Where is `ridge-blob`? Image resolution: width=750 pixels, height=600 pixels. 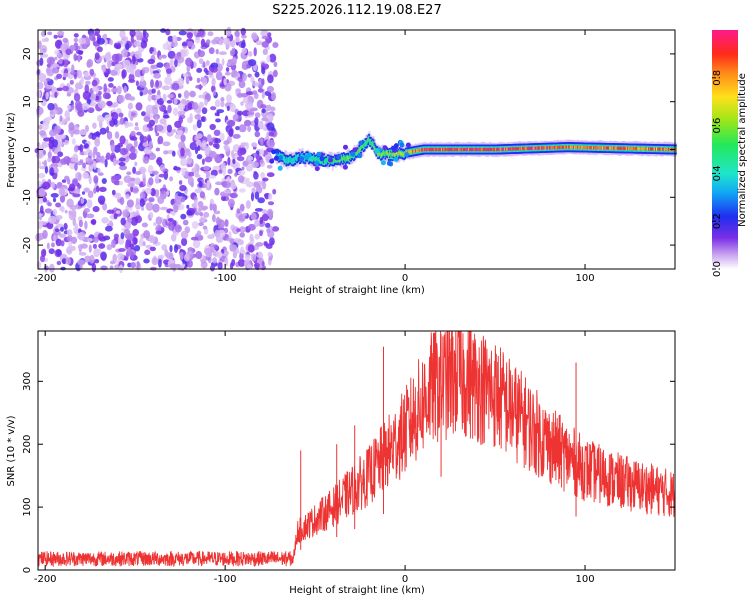
ridge-blob is located at coordinates (339, 157).